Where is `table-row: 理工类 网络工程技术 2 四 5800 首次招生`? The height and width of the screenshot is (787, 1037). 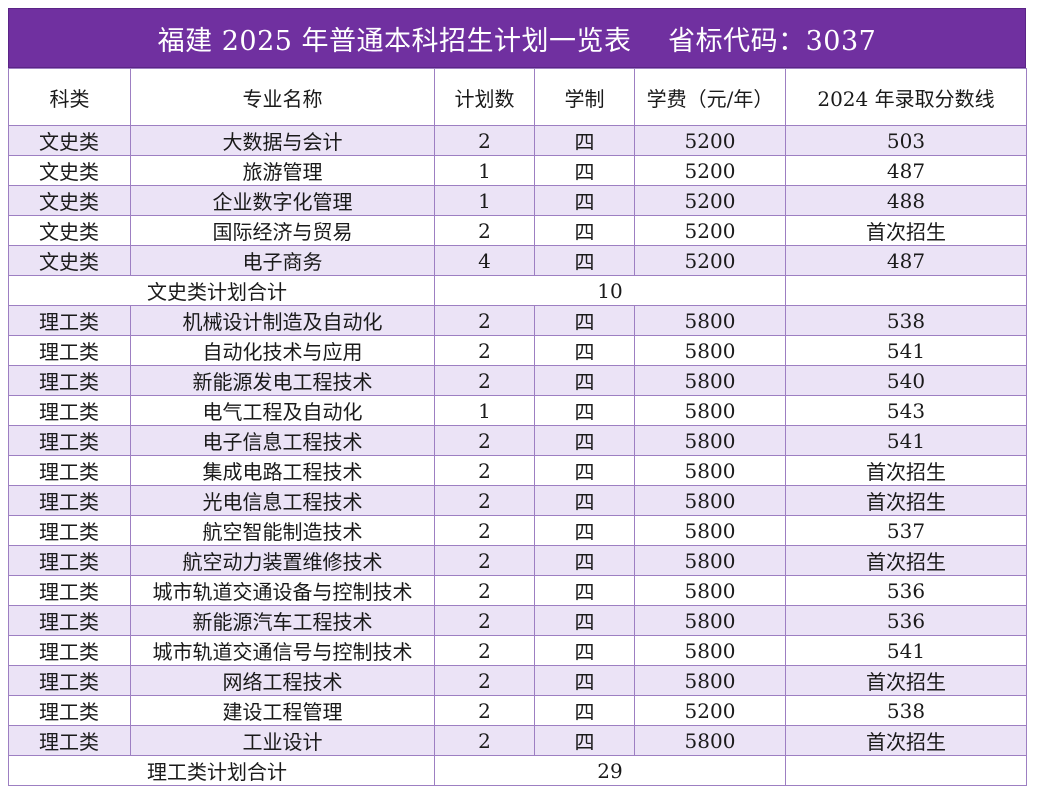 table-row: 理工类 网络工程技术 2 四 5800 首次招生 is located at coordinates (517, 680).